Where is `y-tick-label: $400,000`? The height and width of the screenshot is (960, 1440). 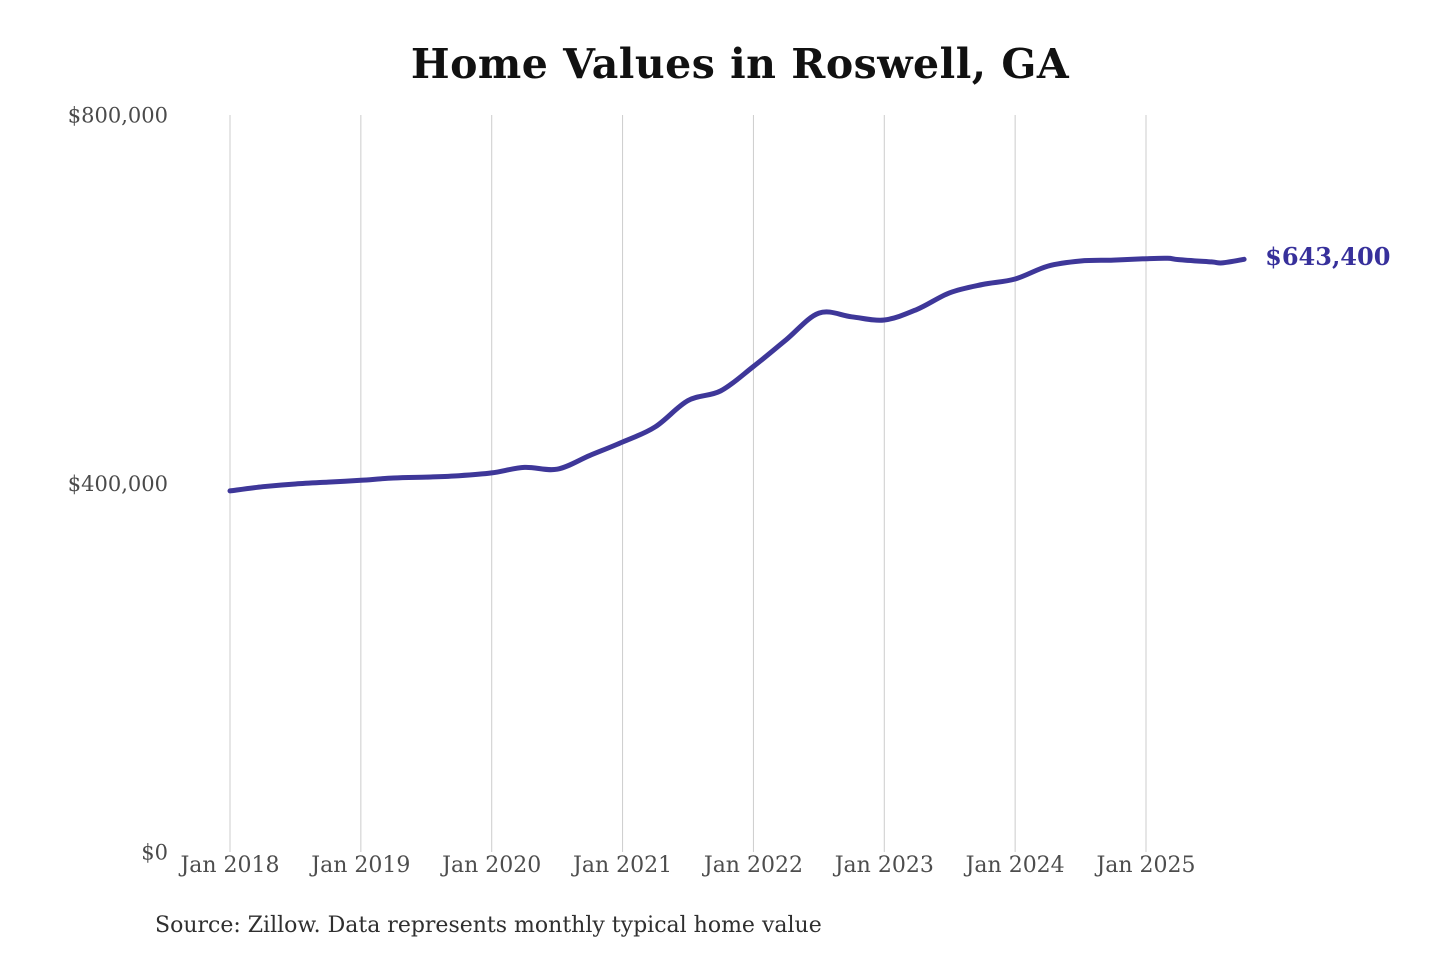 y-tick-label: $400,000 is located at coordinates (118, 484).